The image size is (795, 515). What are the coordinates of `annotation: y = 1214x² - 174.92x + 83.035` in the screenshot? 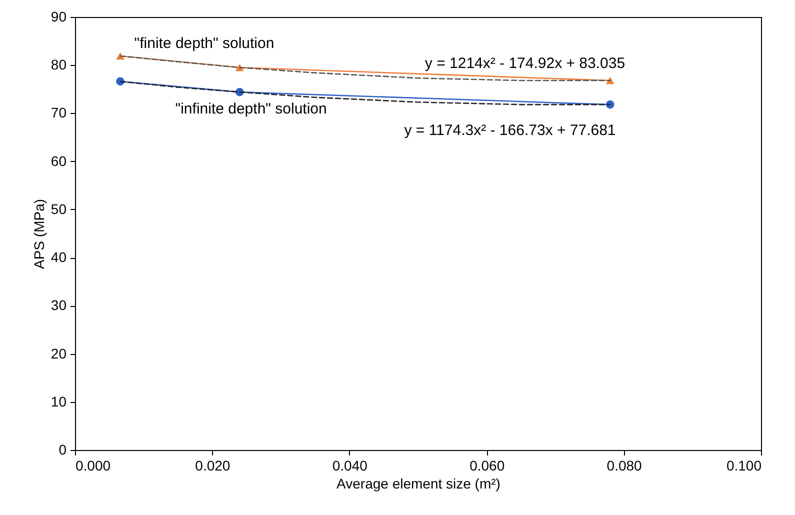 It's located at (525, 63).